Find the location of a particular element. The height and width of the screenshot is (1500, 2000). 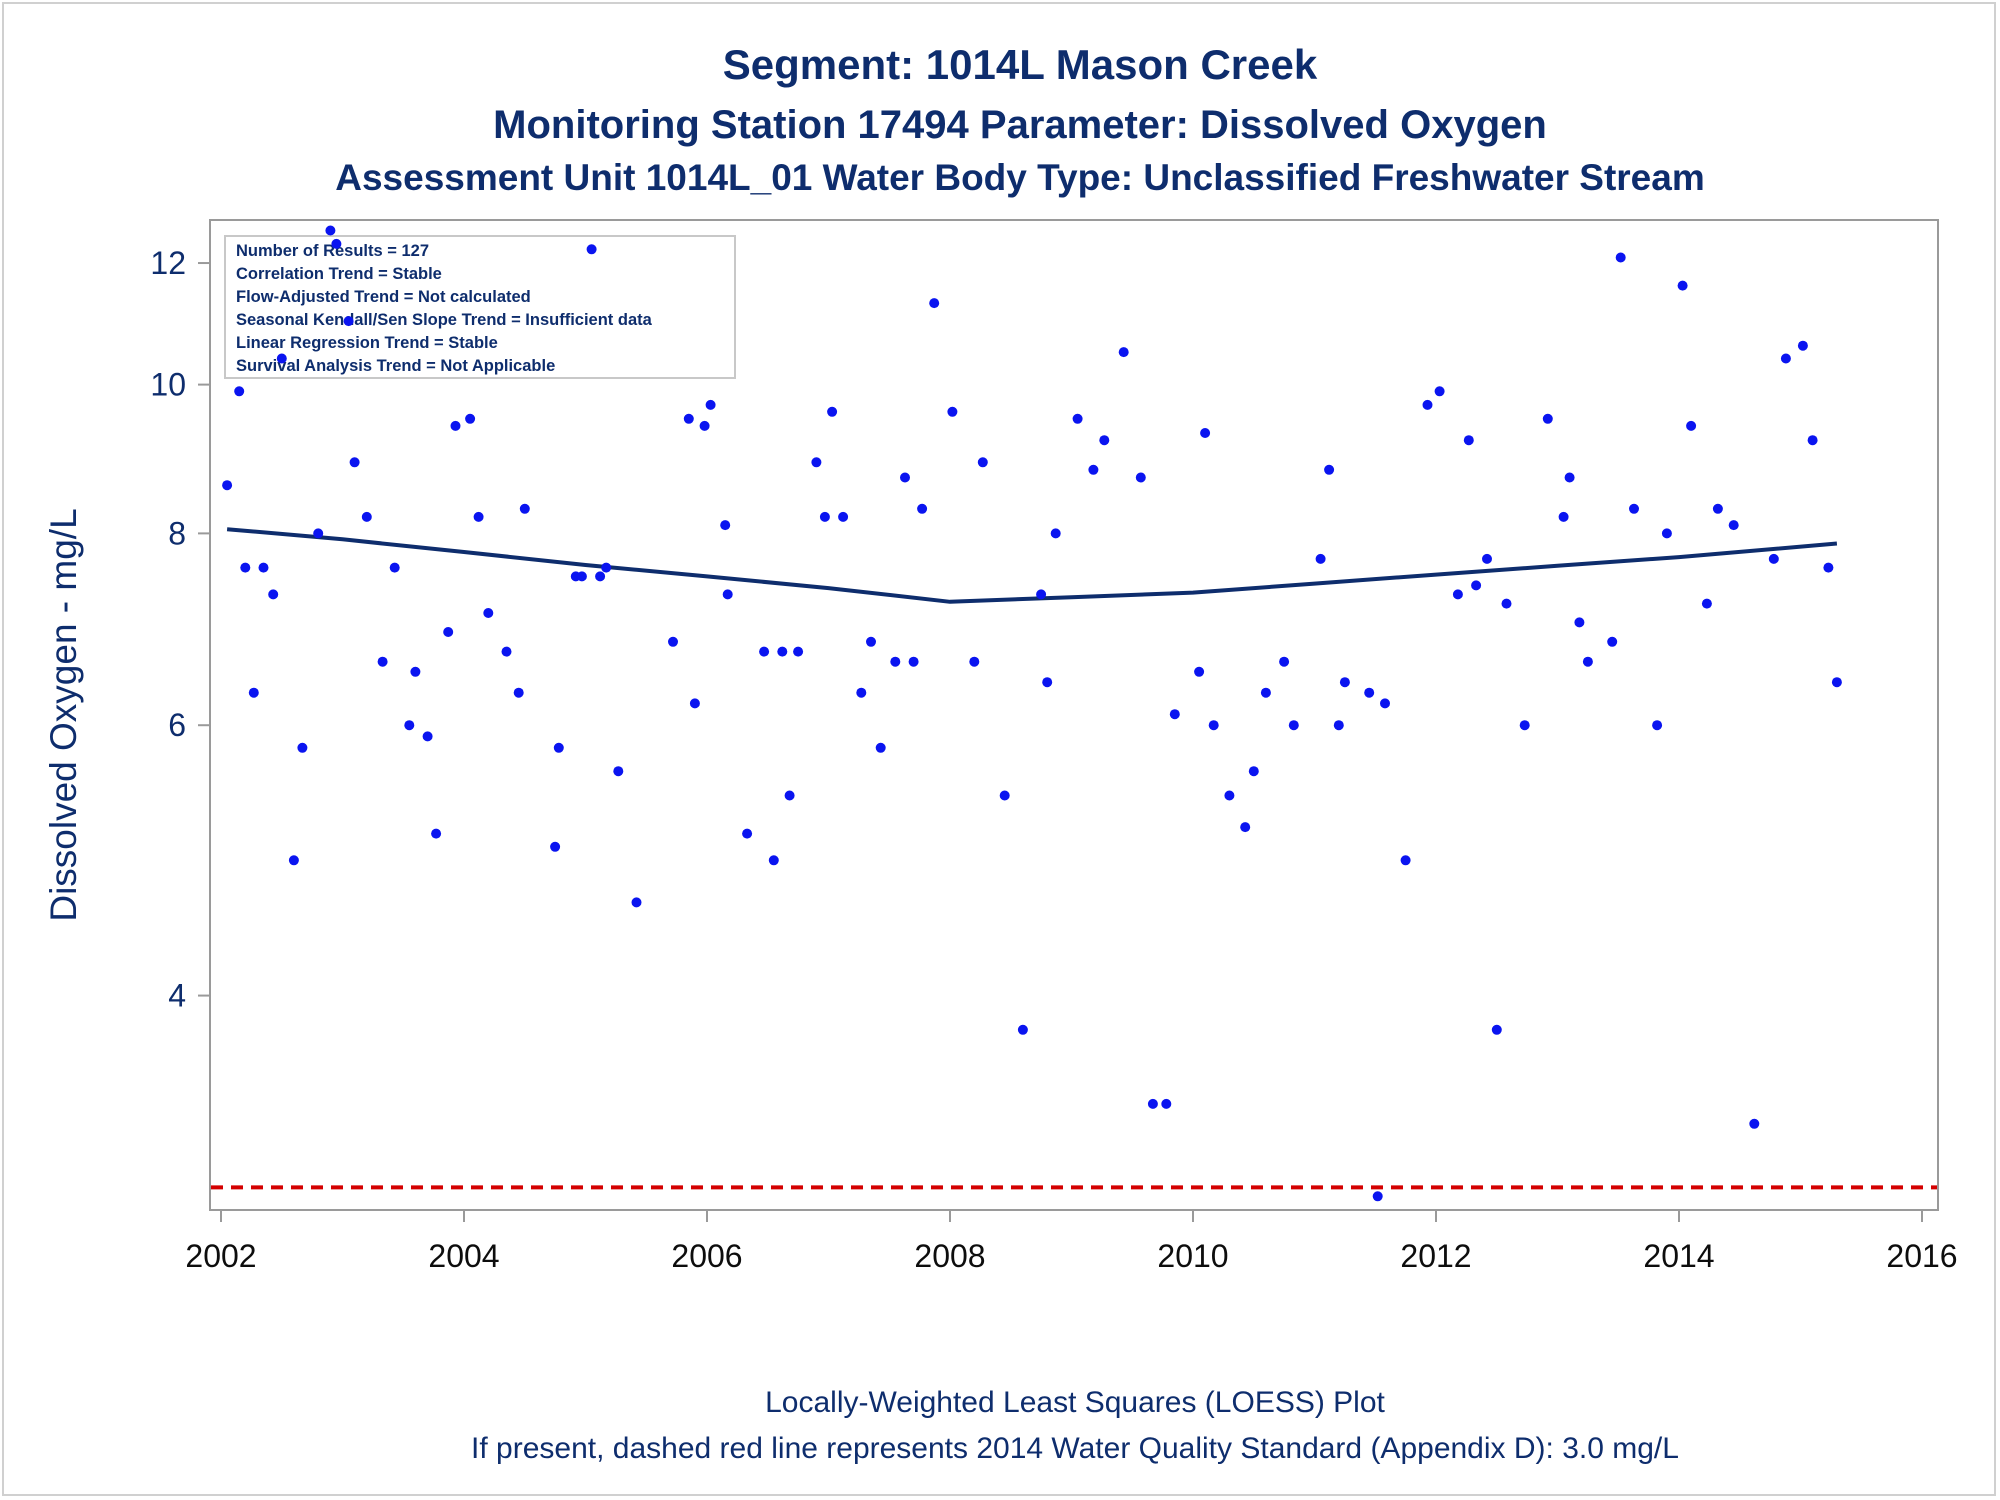

x-tick-label: 2002 is located at coordinates (220, 1256).